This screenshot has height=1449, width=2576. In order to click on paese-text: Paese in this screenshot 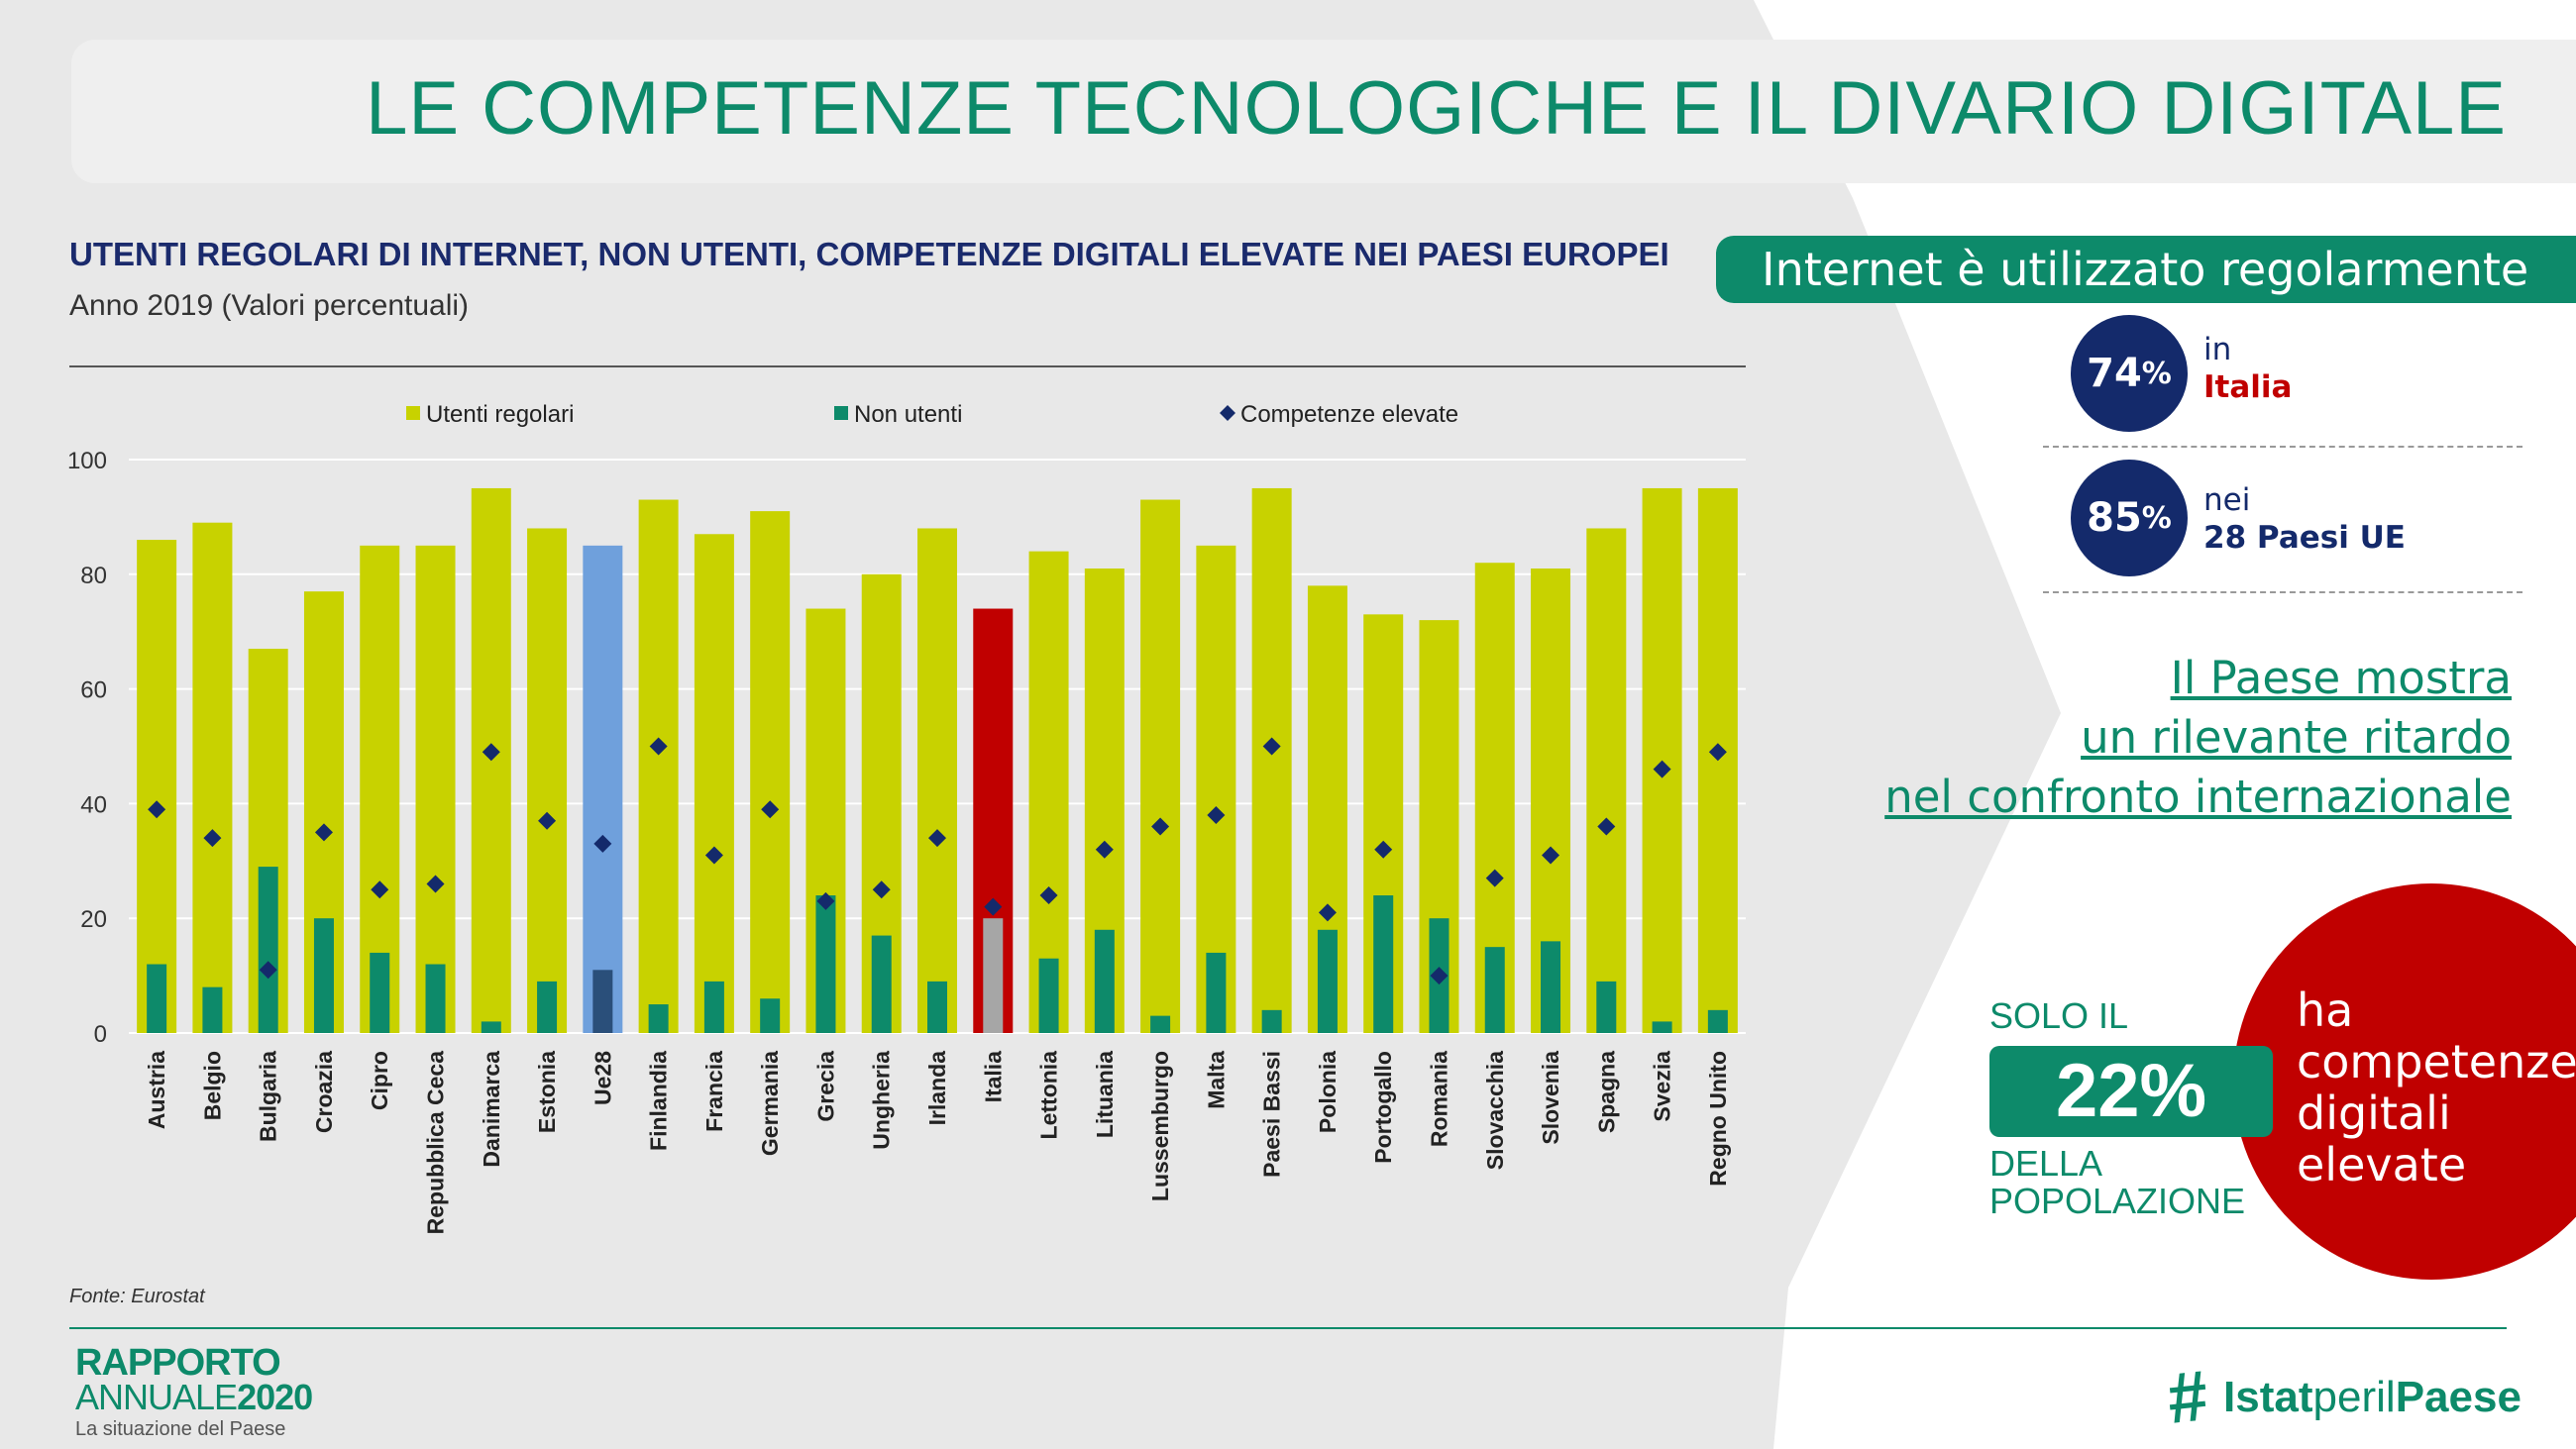, I will do `click(2458, 1397)`.